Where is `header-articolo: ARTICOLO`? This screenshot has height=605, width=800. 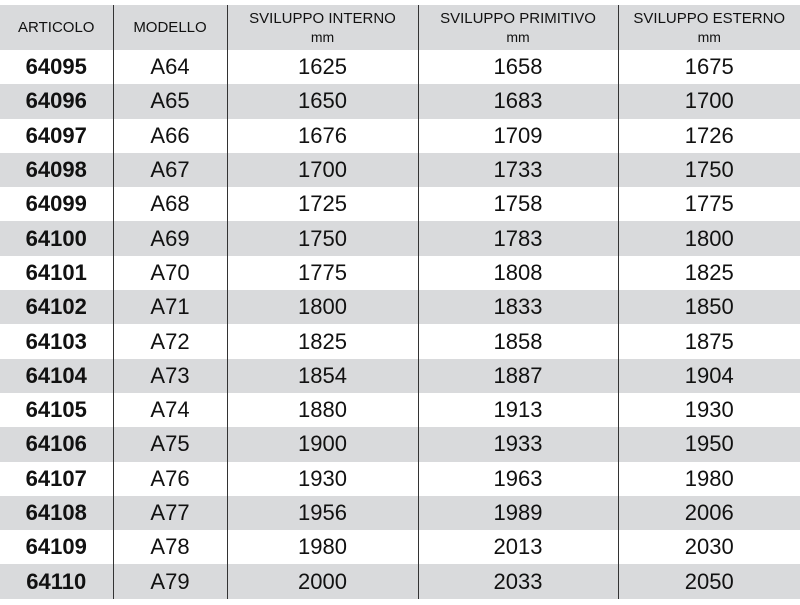 header-articolo: ARTICOLO is located at coordinates (56, 27).